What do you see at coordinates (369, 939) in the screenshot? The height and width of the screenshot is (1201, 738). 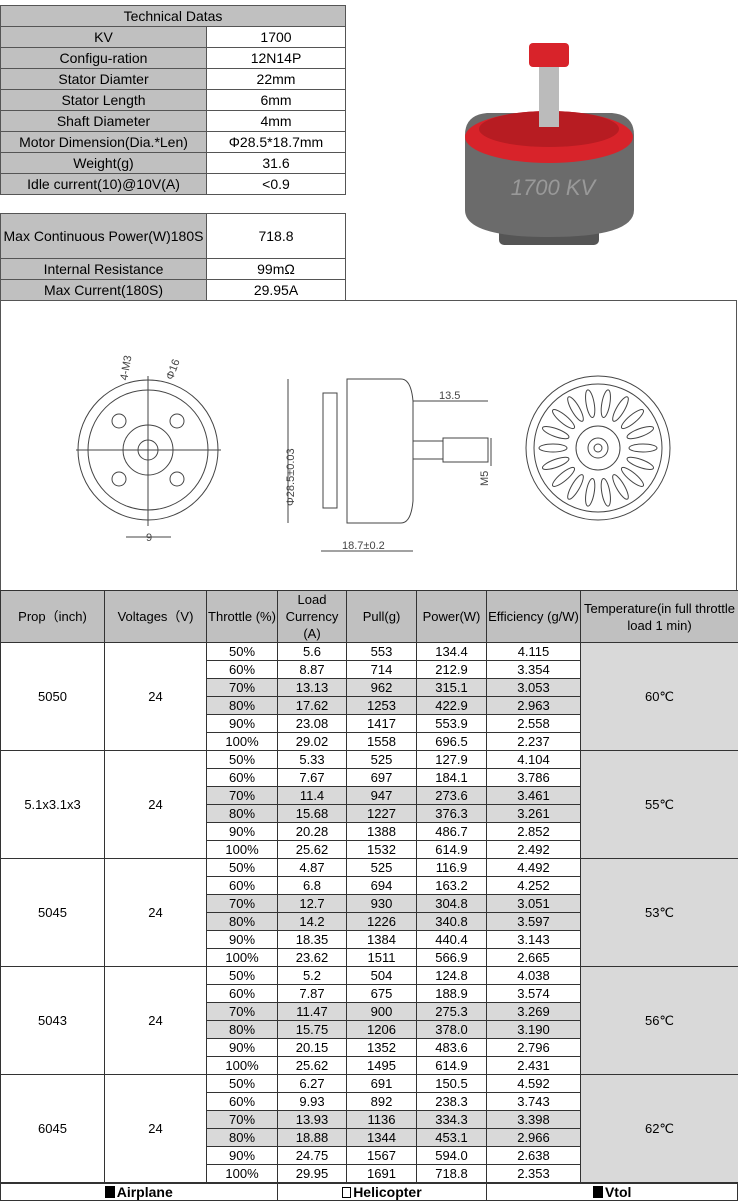 I see `table-row: 90% 18.35 1384 440.4 3.143` at bounding box center [369, 939].